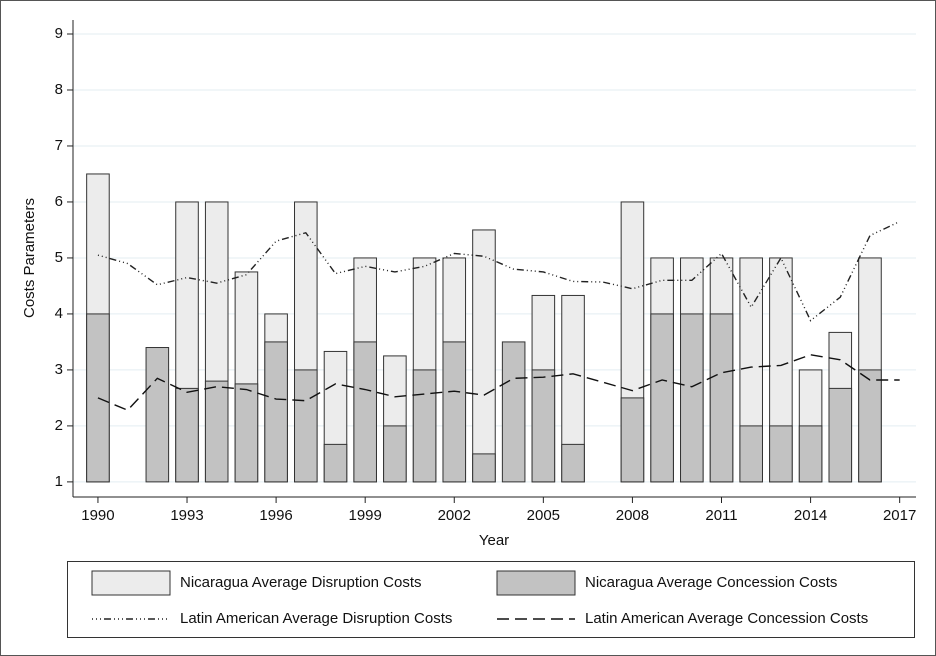  Describe the element at coordinates (726, 618) in the screenshot. I see `legend-label: Latin American Average Concession Costs` at that location.